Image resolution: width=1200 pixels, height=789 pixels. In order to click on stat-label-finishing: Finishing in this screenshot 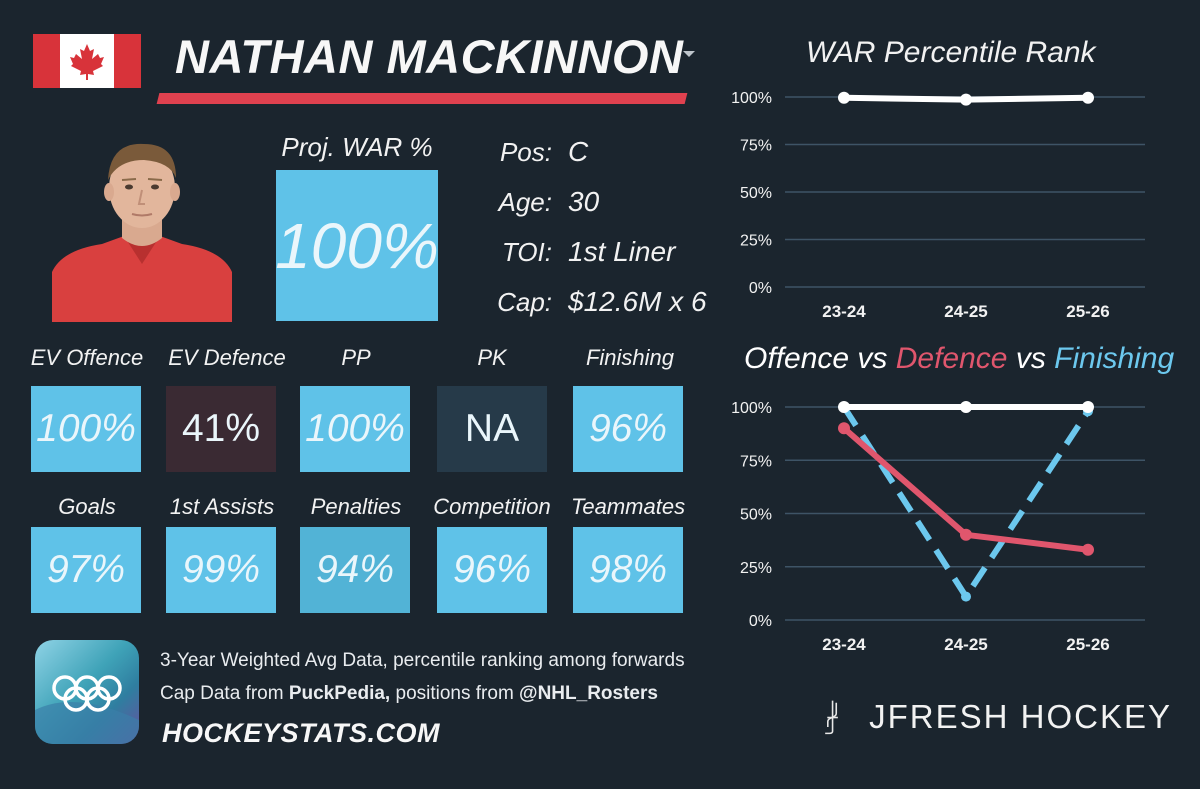, I will do `click(630, 357)`.